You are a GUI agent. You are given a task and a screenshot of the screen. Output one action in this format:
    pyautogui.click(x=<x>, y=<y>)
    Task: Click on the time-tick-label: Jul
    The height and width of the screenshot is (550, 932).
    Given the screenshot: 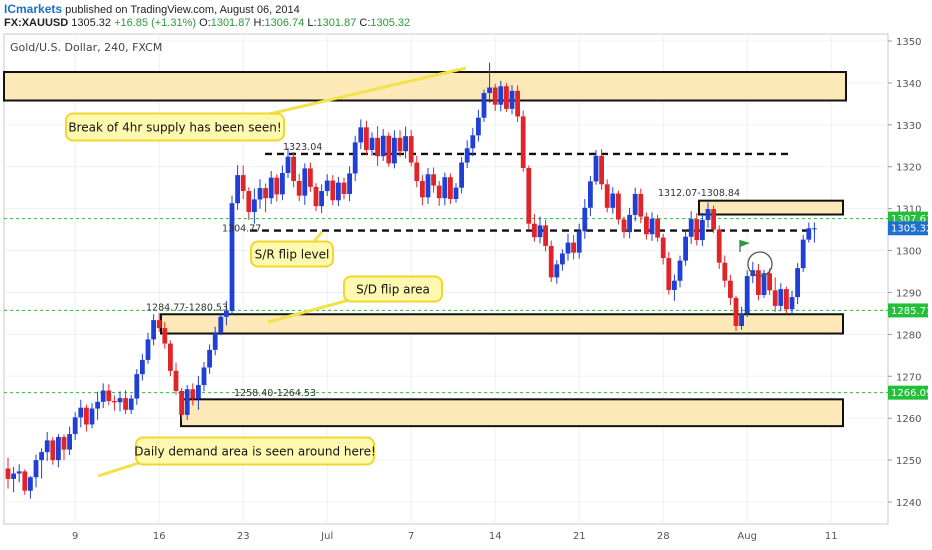 What is the action you would take?
    pyautogui.click(x=326, y=536)
    